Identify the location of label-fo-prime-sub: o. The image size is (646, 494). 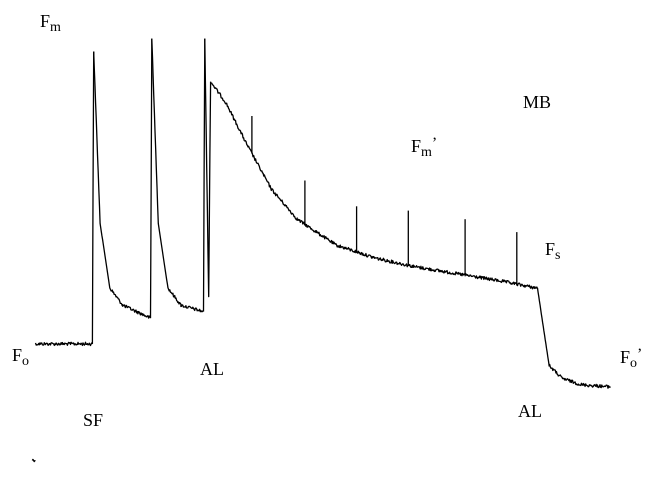
(634, 363).